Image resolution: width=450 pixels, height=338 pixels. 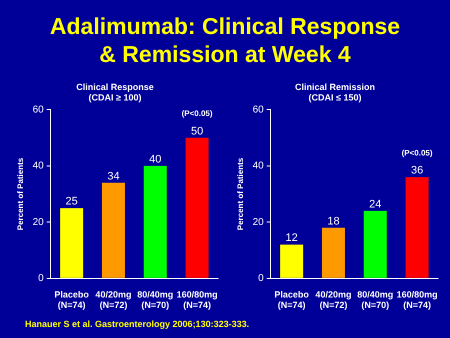 What do you see at coordinates (113, 176) in the screenshot?
I see `data-label: 34` at bounding box center [113, 176].